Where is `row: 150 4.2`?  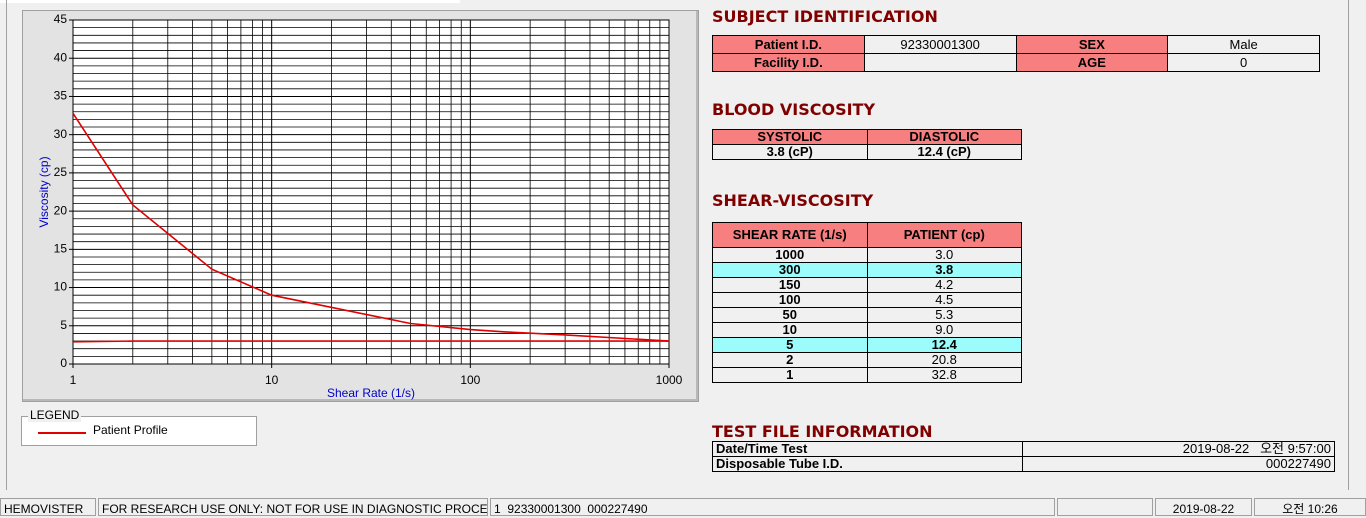 row: 150 4.2 is located at coordinates (867, 285).